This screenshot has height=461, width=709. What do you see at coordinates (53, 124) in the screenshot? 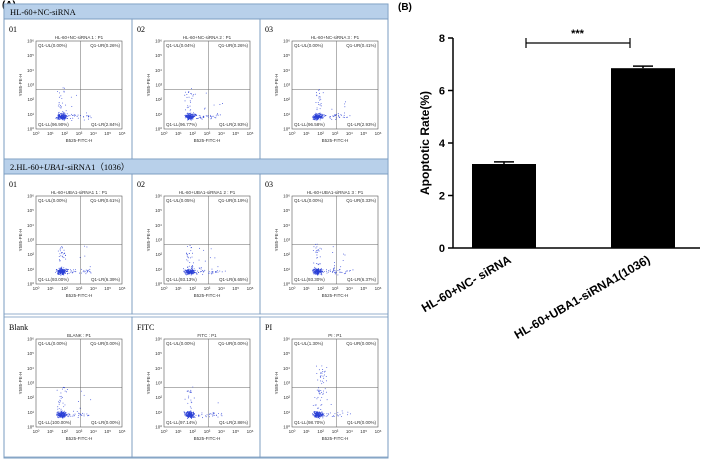
I see `quadrant-label: Q1-LL(96.90%)` at bounding box center [53, 124].